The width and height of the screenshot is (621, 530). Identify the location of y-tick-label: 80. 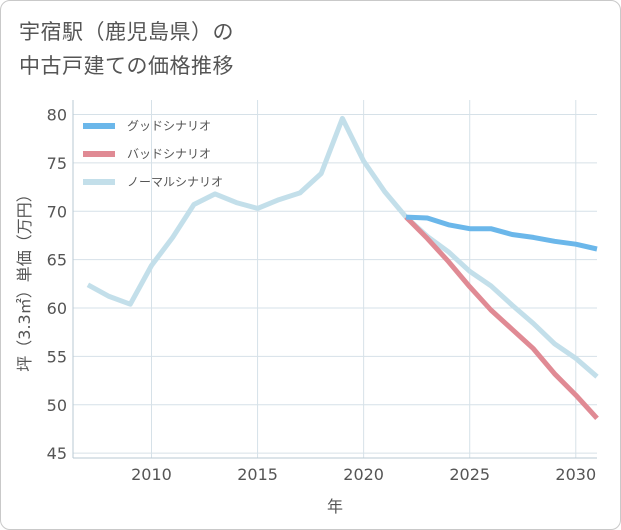
(57, 115).